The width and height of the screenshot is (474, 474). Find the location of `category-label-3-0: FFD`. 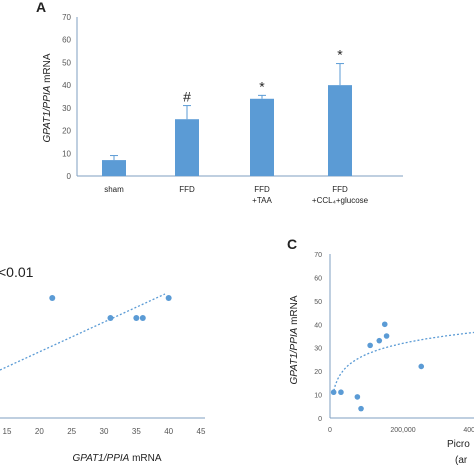

category-label-3-0: FFD is located at coordinates (340, 189).